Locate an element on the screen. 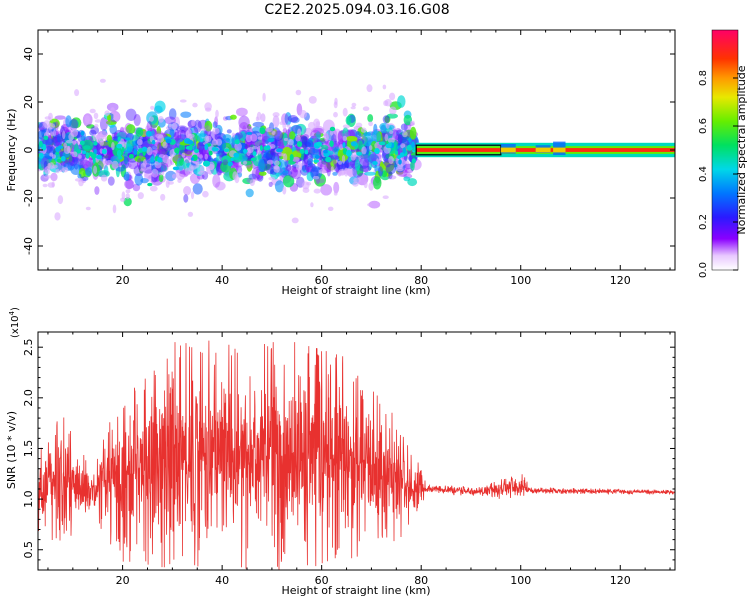 The image size is (750, 604). colorbar-tick-label: 0.4 is located at coordinates (703, 174).